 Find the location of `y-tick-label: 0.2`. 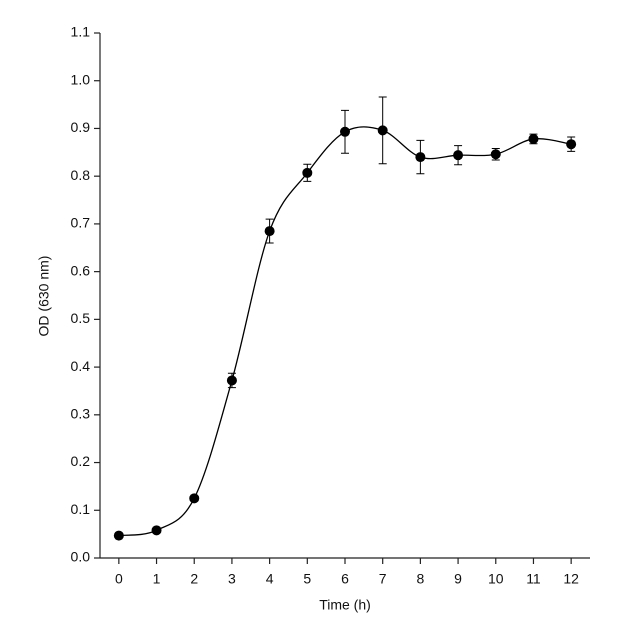

y-tick-label: 0.2 is located at coordinates (81, 461).